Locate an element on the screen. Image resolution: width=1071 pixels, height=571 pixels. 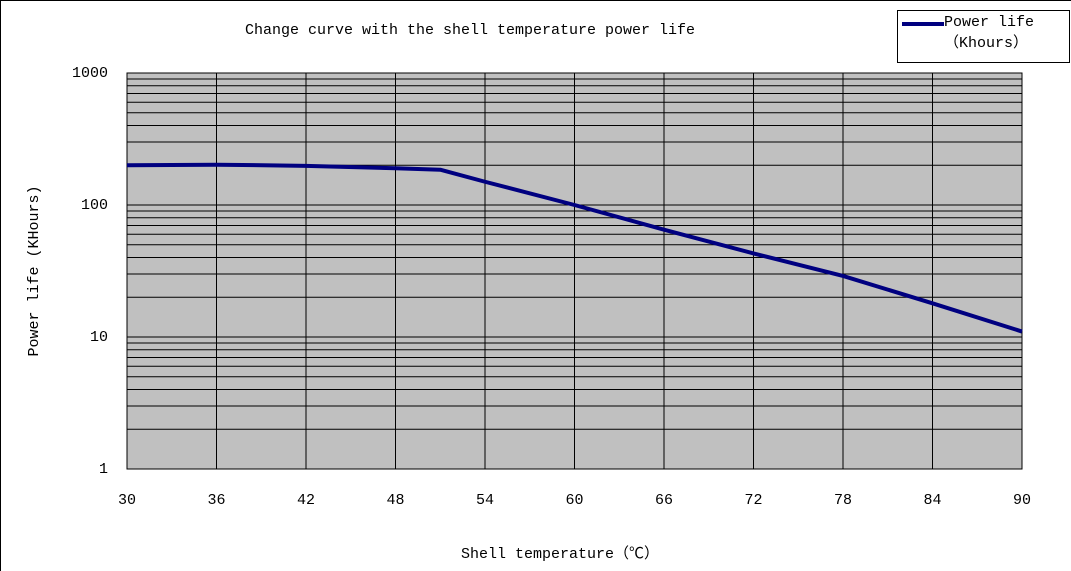
x-tick-label: 66 is located at coordinates (664, 500).